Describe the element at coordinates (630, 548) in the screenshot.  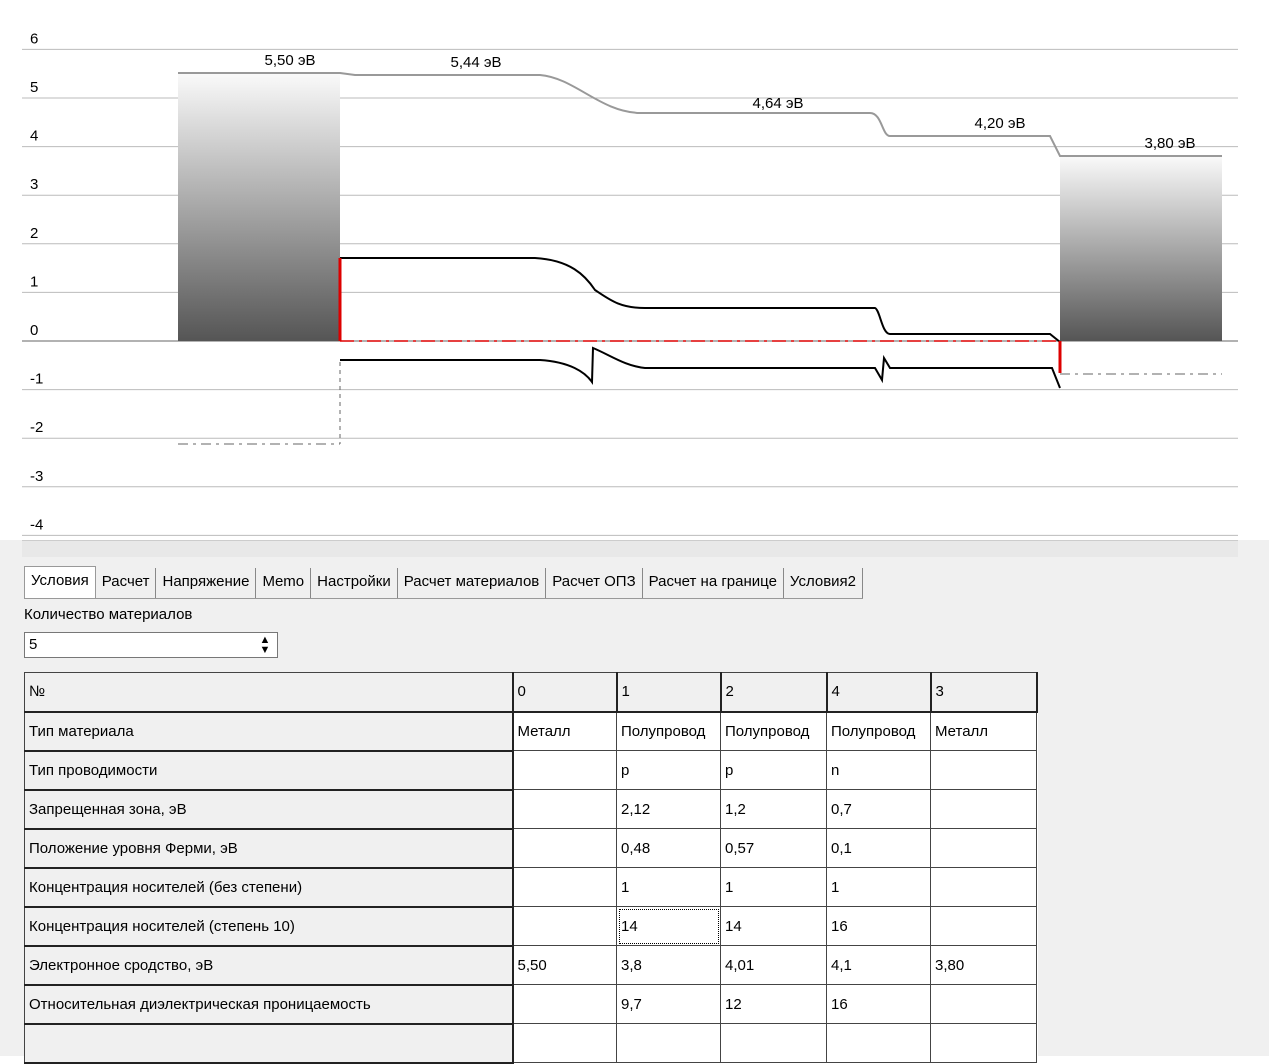
I see `scrollbar` at that location.